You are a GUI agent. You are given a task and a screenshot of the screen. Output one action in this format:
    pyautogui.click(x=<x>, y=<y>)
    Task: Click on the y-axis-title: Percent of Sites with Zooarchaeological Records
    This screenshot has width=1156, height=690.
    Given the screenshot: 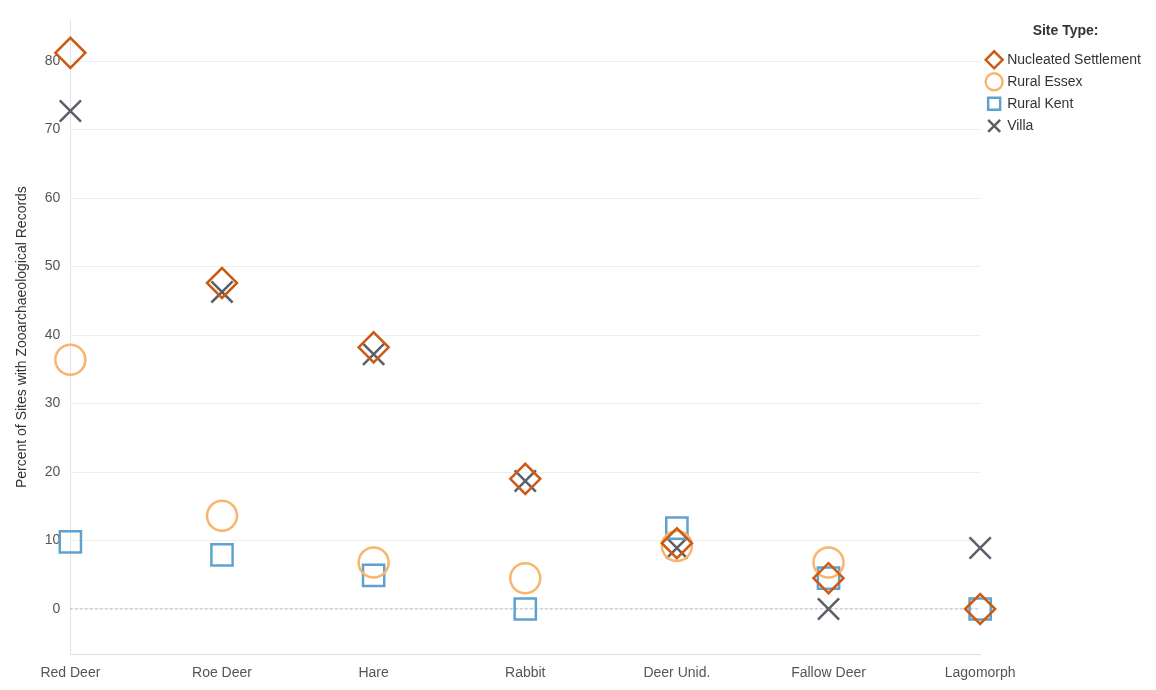 What is the action you would take?
    pyautogui.click(x=21, y=337)
    